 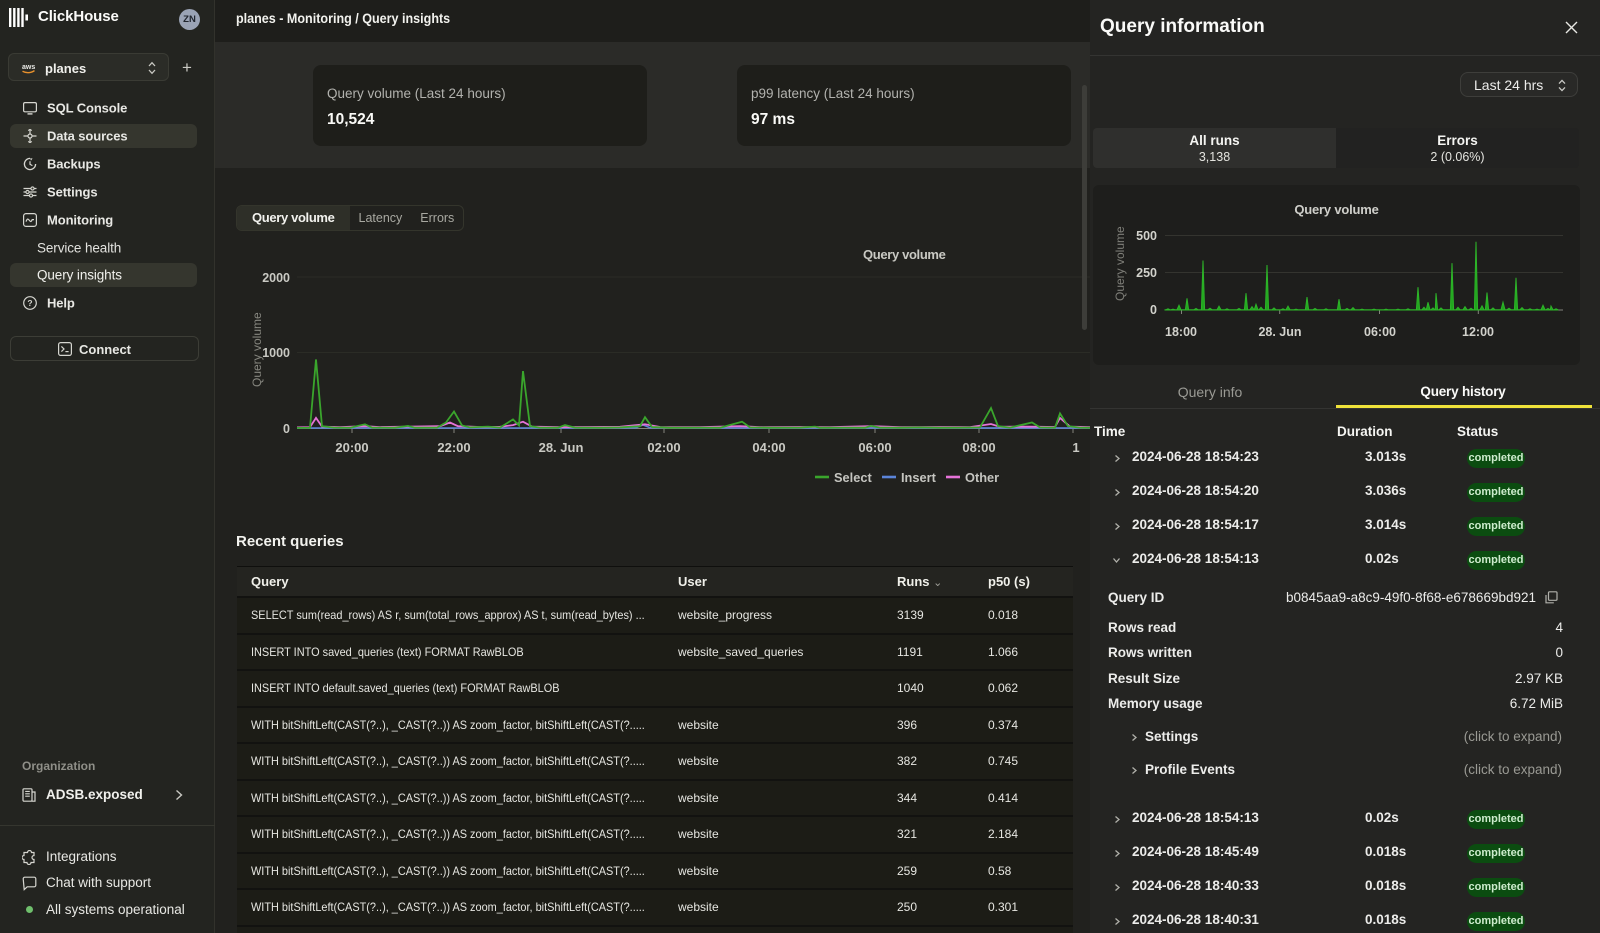 I want to click on svg-text: Other, so click(x=982, y=477).